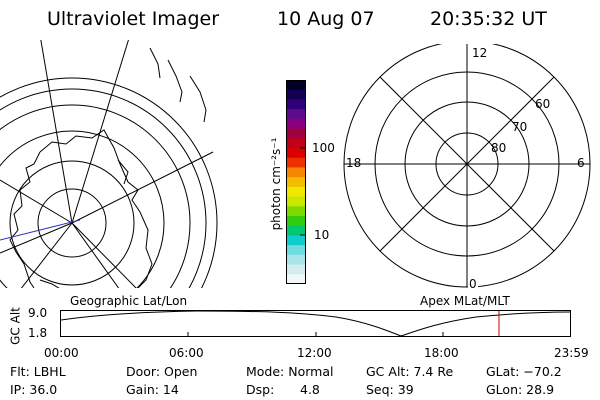  Describe the element at coordinates (326, 19) in the screenshot. I see `observation-date: 10 Aug 07` at that location.